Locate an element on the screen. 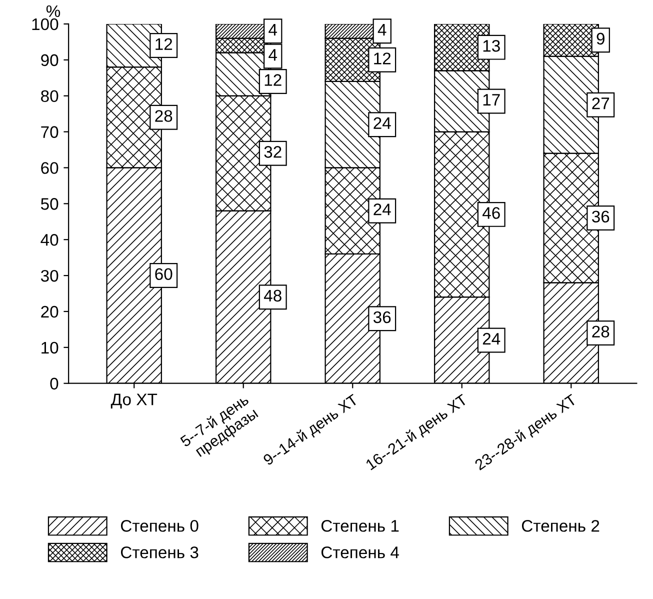 This screenshot has height=599, width=653. data-label: 17 is located at coordinates (491, 100).